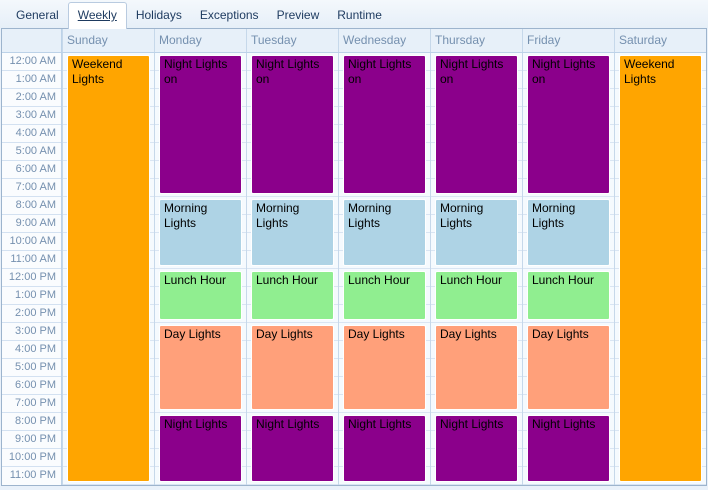  What do you see at coordinates (359, 15) in the screenshot?
I see `tab-runtime: Runtime` at bounding box center [359, 15].